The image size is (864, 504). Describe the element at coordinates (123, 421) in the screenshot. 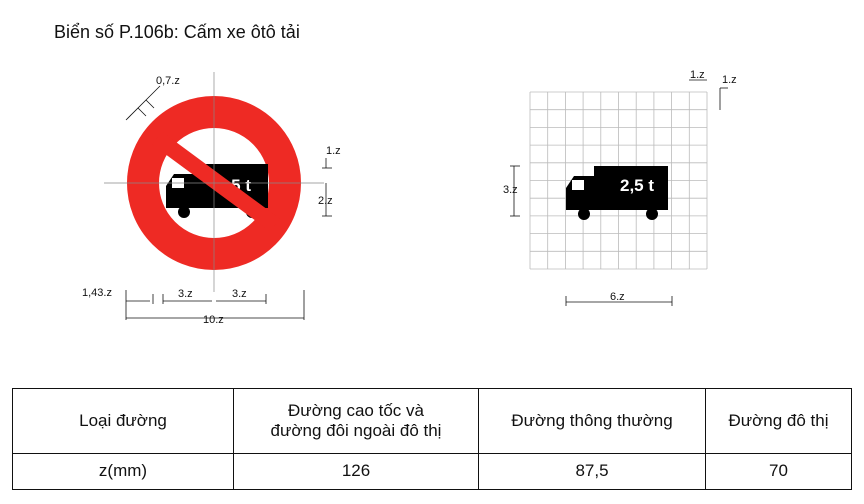

I see `table-header-cell: Loại đường` at that location.